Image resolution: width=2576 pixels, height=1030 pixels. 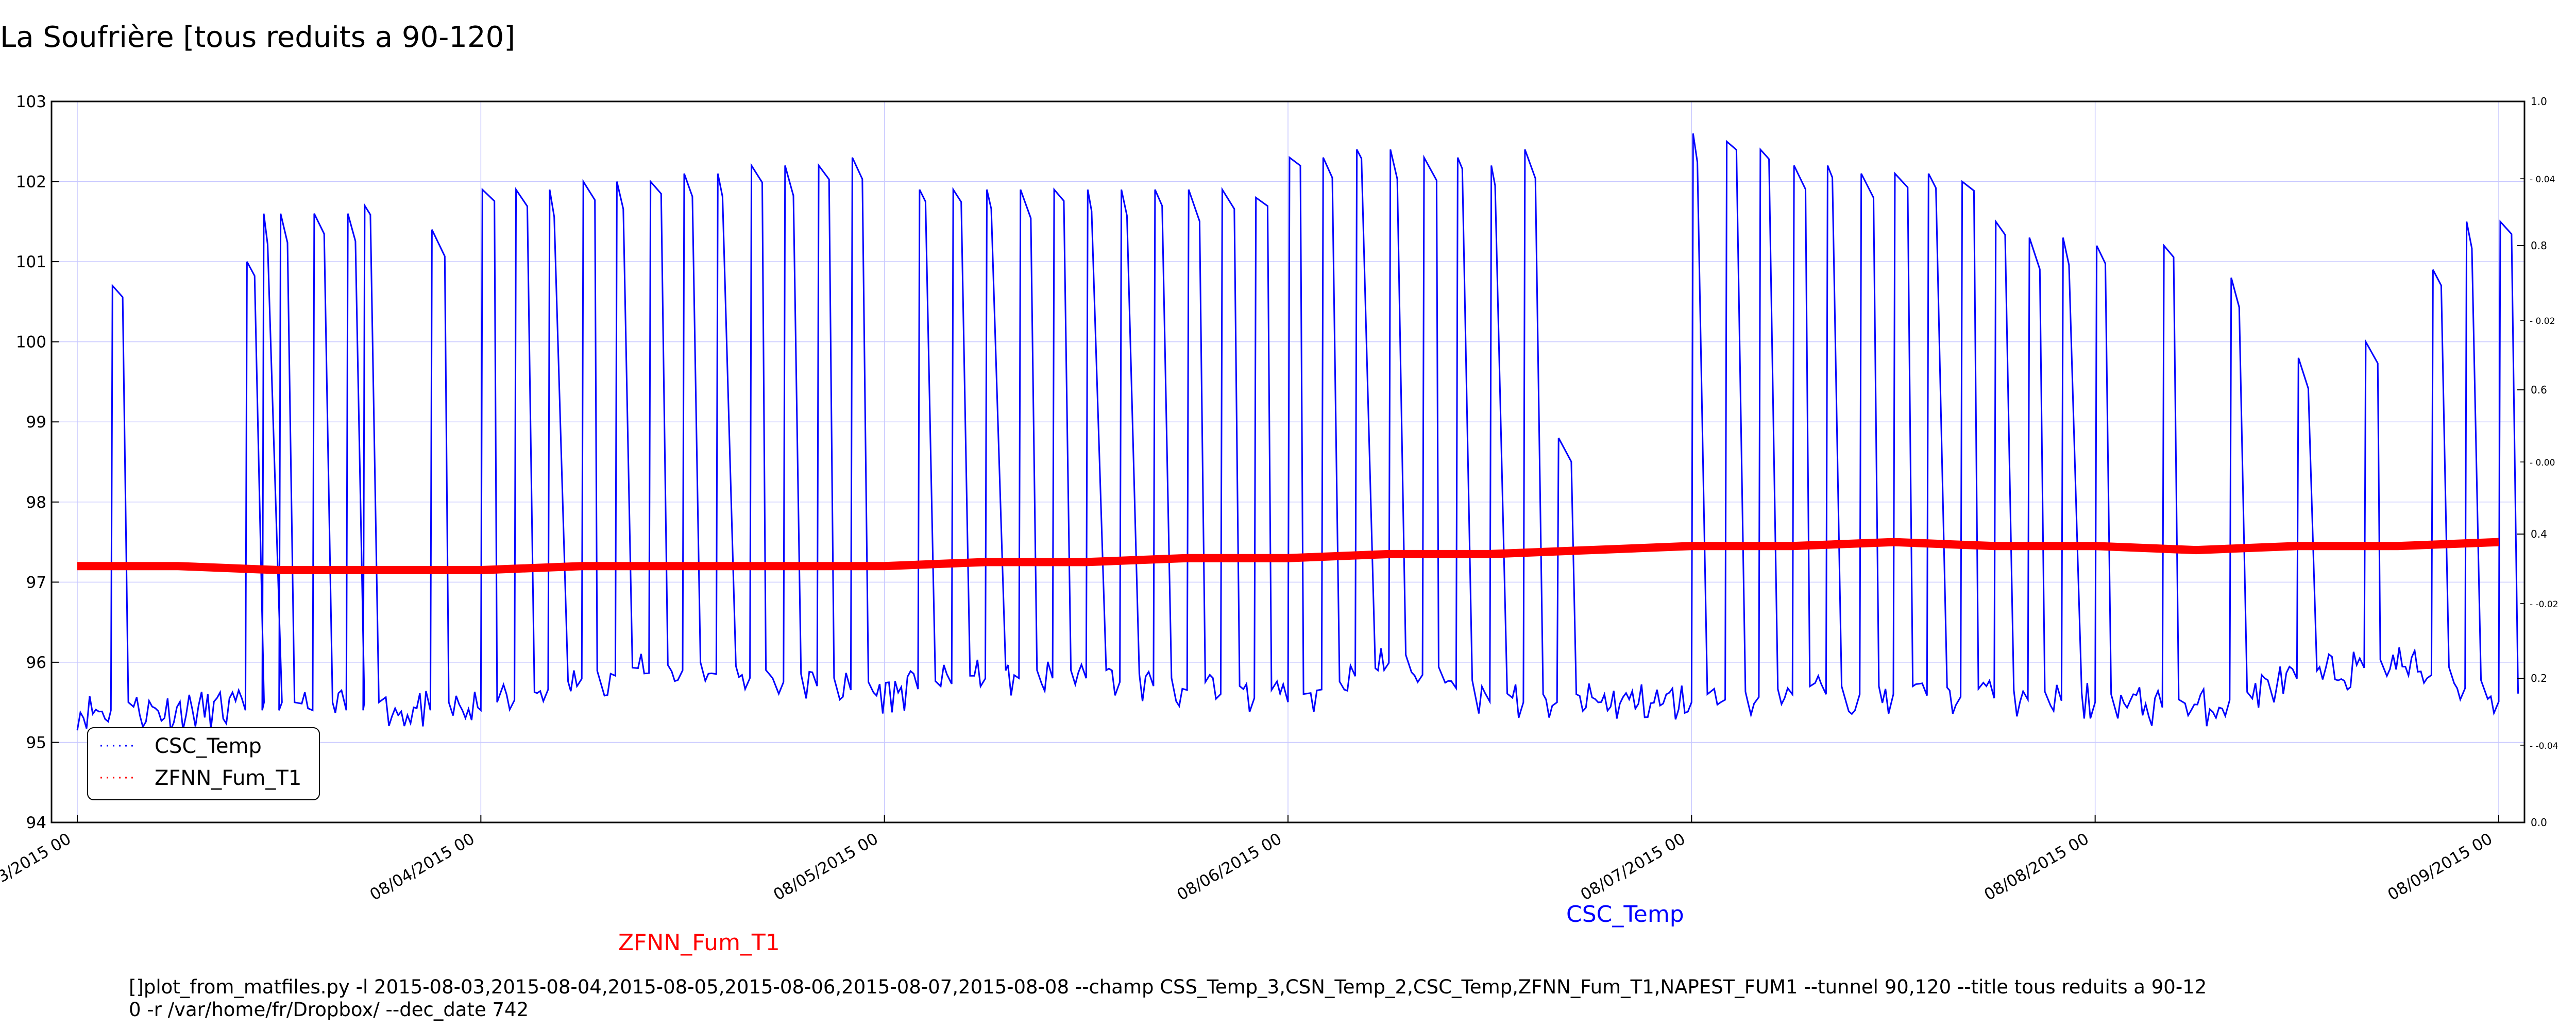 What do you see at coordinates (31, 102) in the screenshot?
I see `y-tick-label: 103` at bounding box center [31, 102].